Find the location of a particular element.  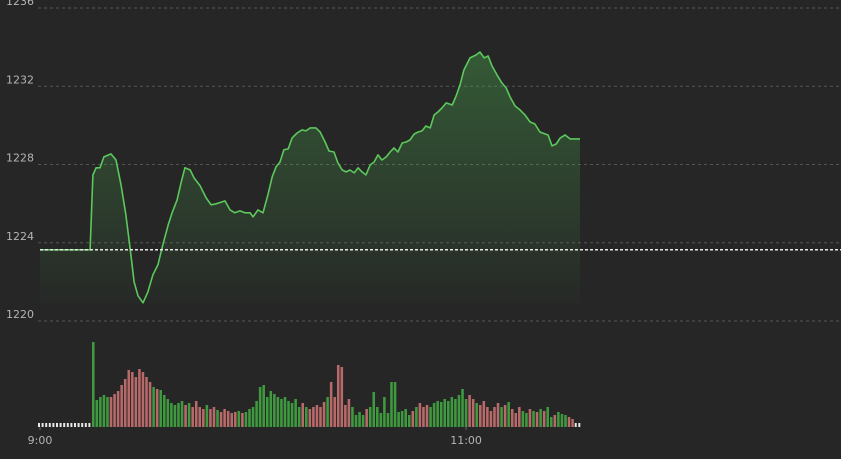

y-tick-label: 1236 is located at coordinates (20, 4).